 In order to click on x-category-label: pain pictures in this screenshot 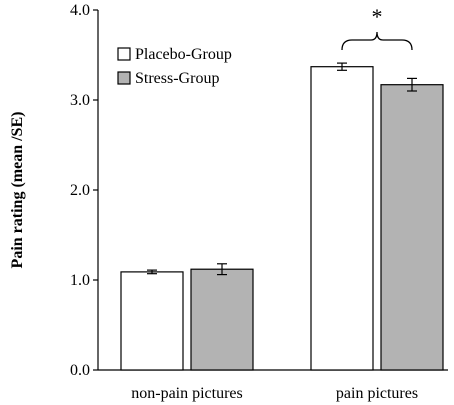, I will do `click(377, 393)`.